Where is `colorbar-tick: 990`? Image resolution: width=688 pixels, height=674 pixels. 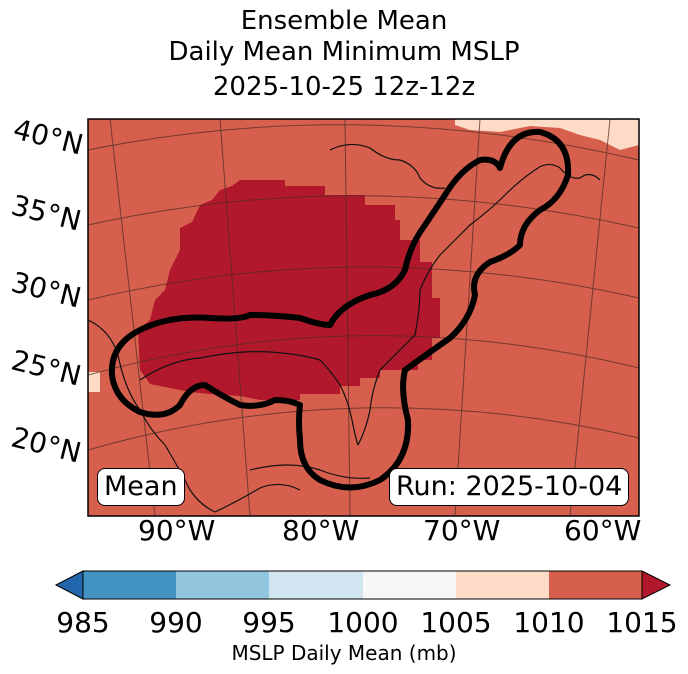
colorbar-tick: 990 is located at coordinates (176, 622).